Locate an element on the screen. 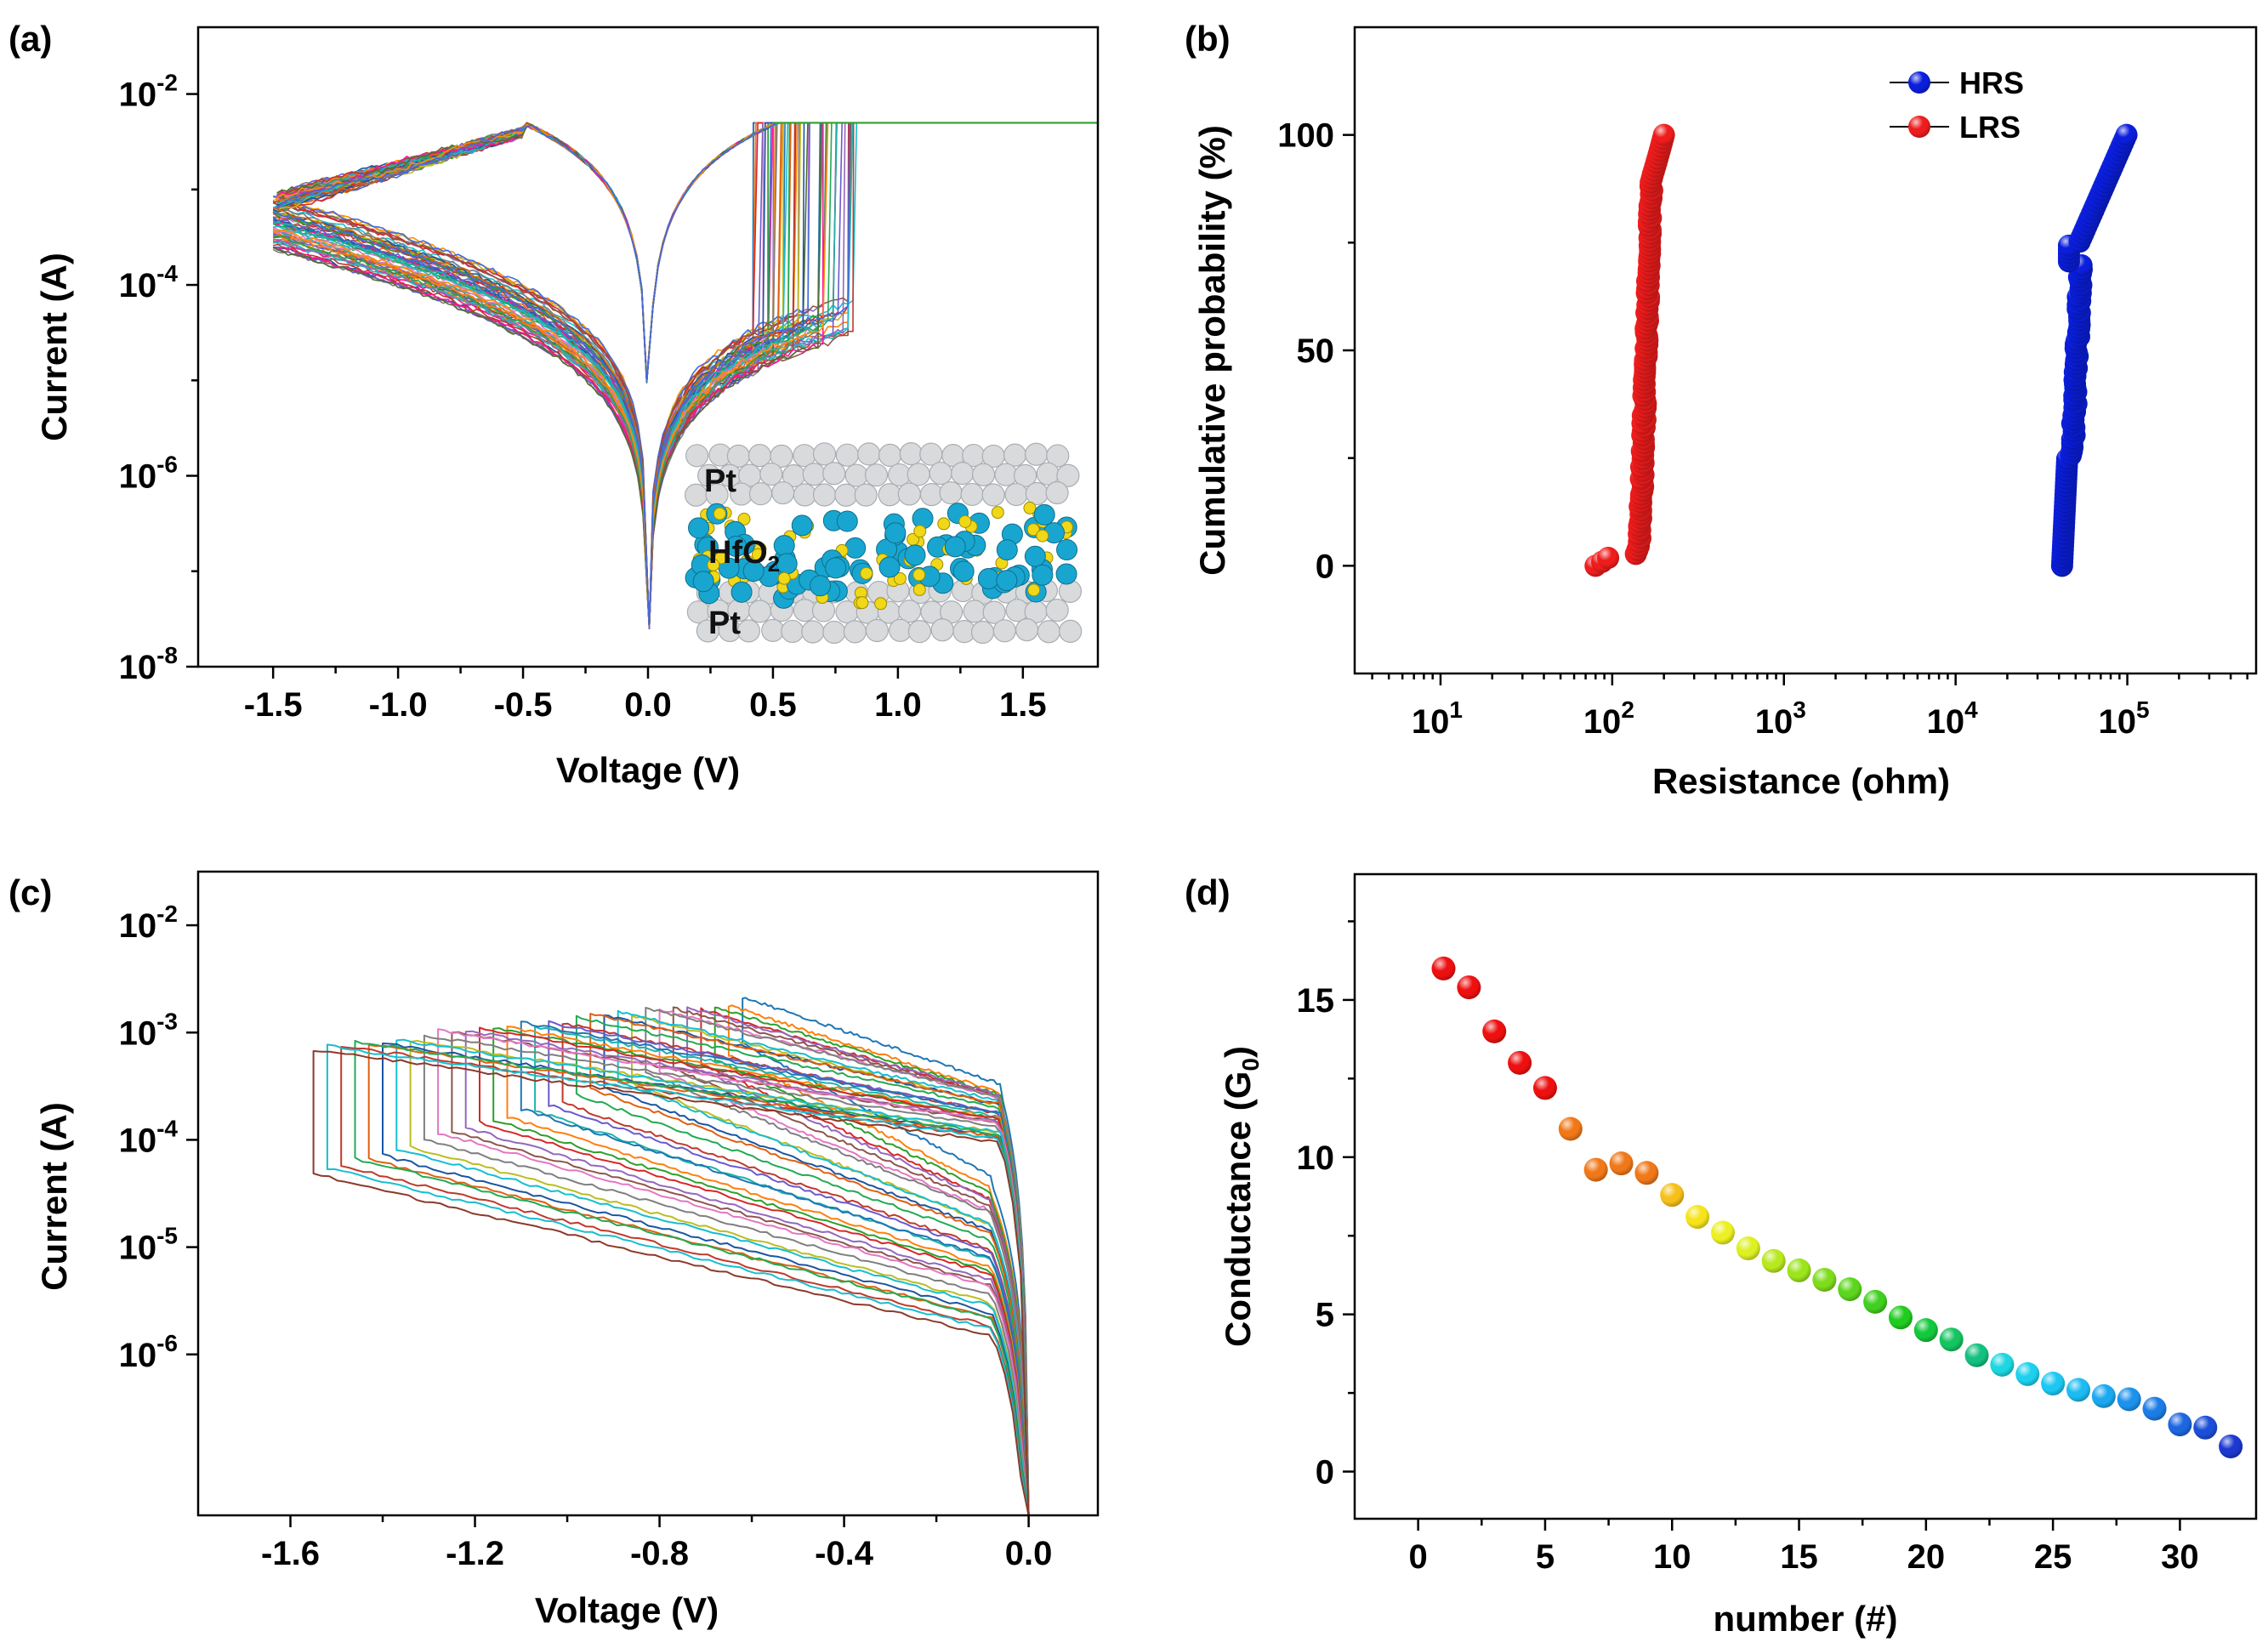  panel-a-ytick-label: 10⁻² is located at coordinates (148, 92).